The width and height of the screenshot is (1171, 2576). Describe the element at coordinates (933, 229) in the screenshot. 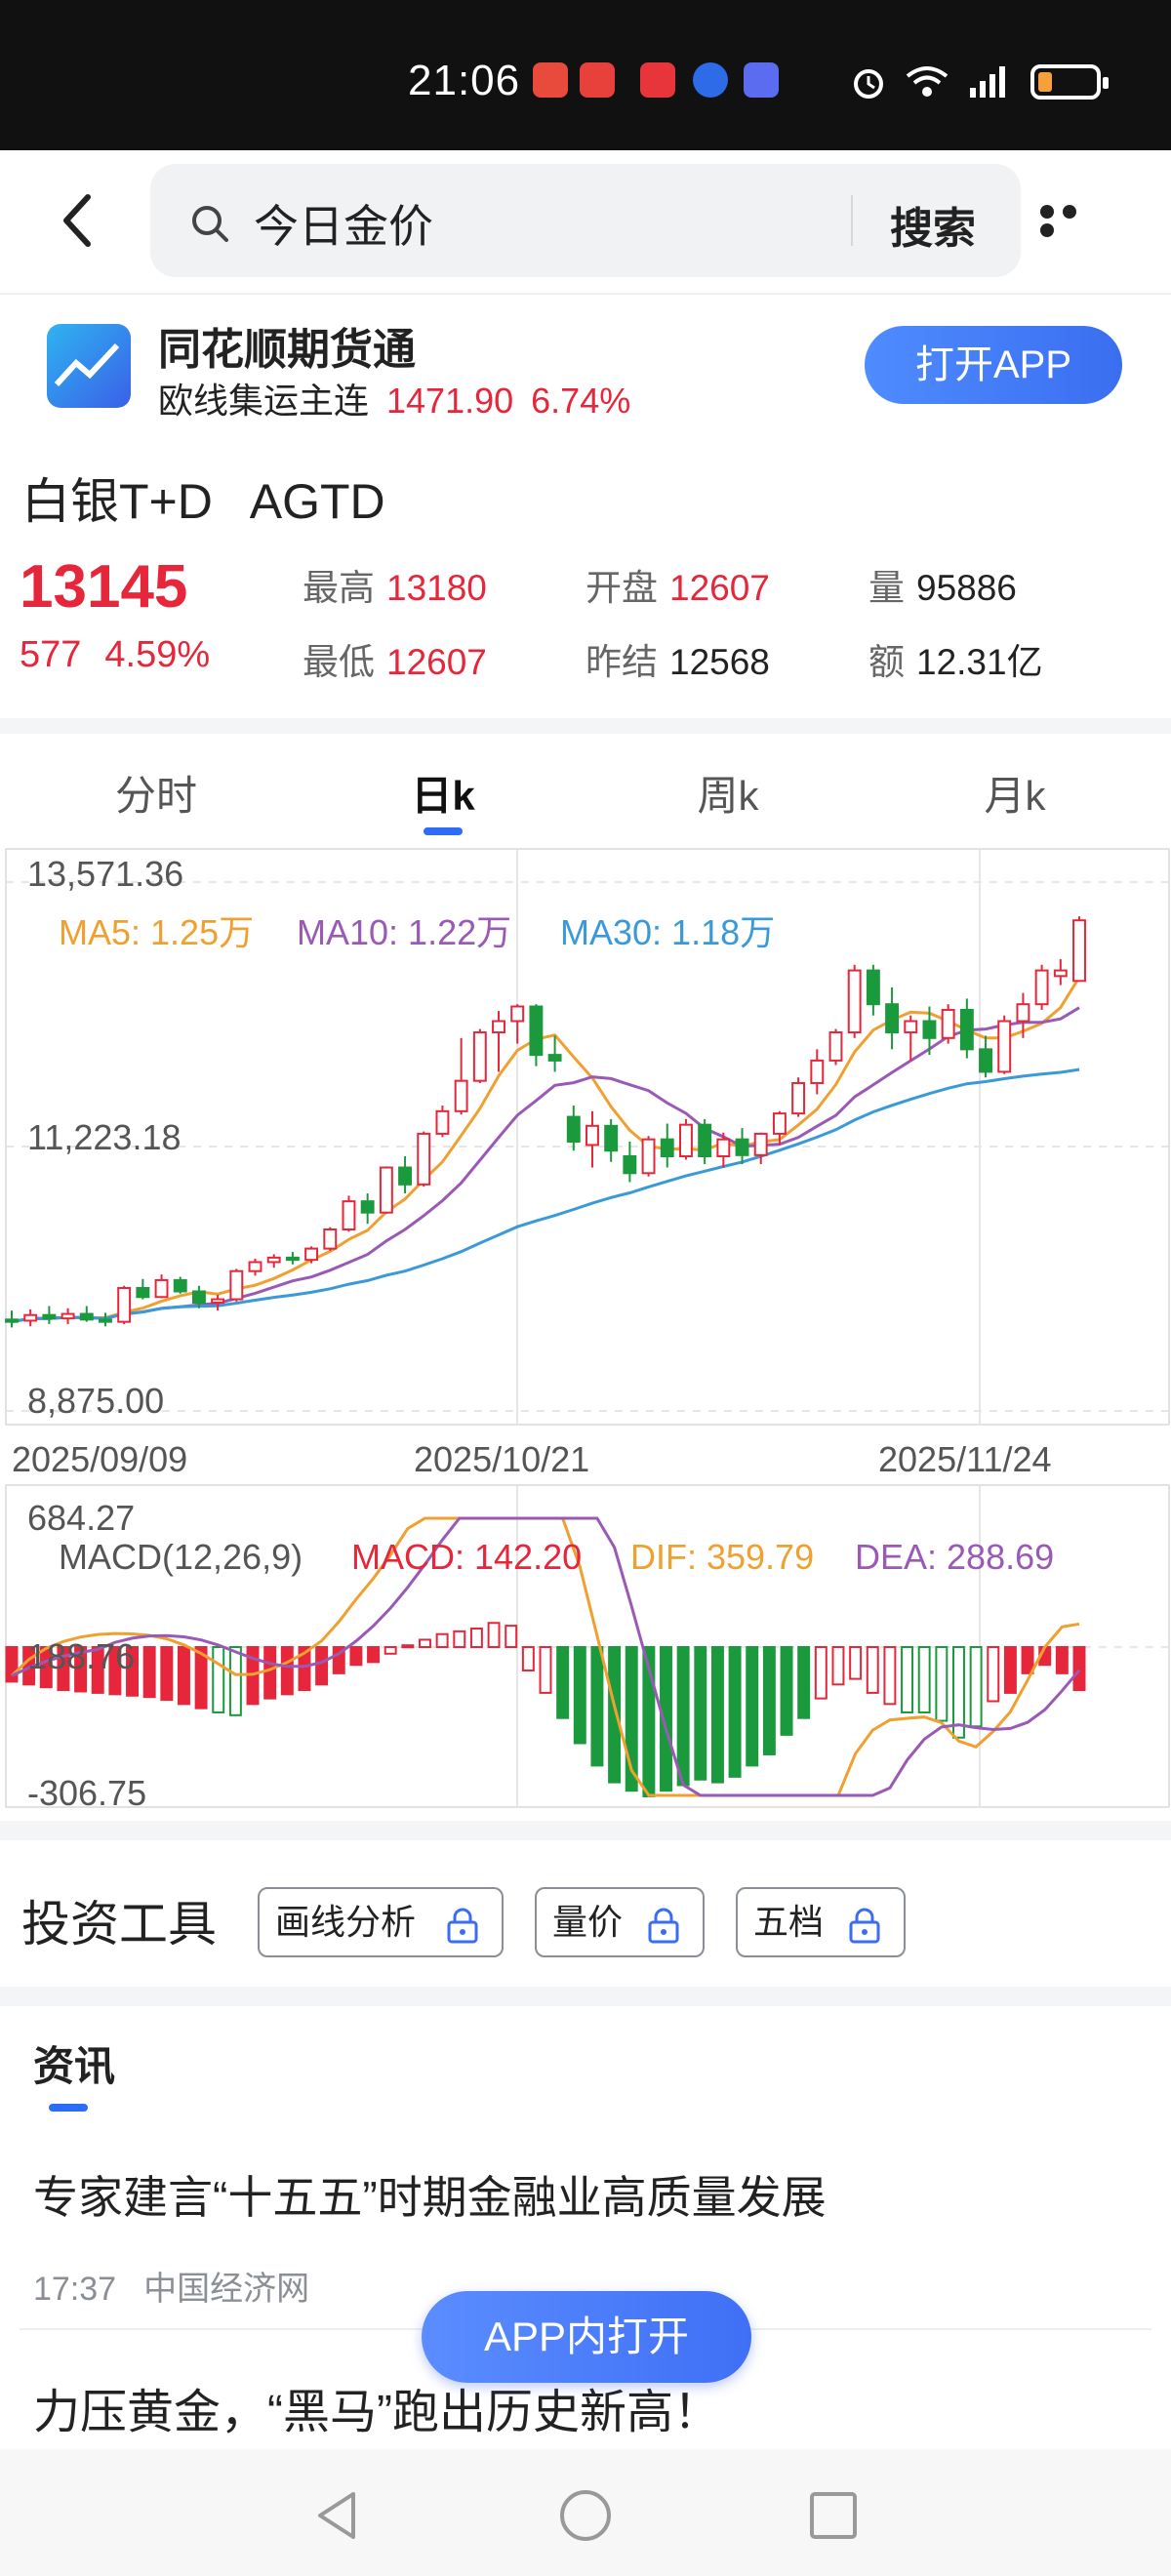

I see `search-button: 搜索` at that location.